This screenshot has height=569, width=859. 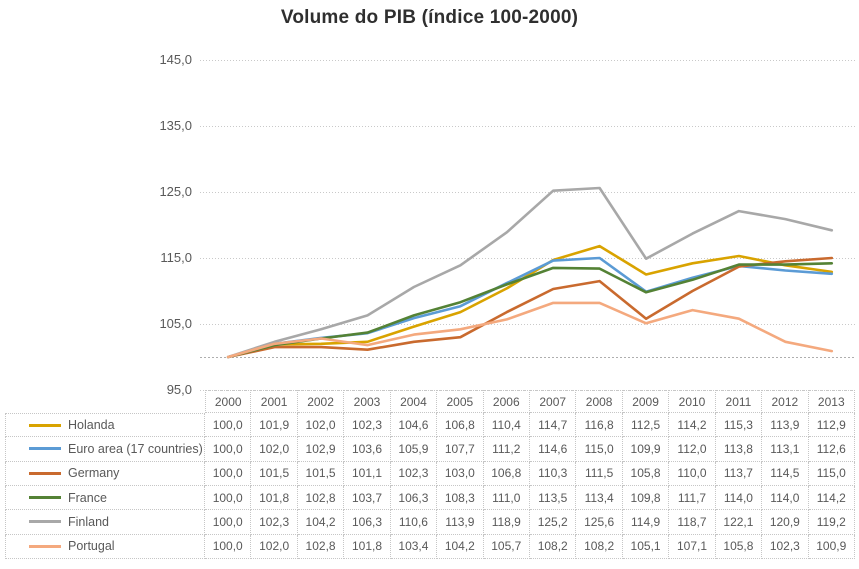 What do you see at coordinates (692, 522) in the screenshot?
I see `table-value-cell: 118,7` at bounding box center [692, 522].